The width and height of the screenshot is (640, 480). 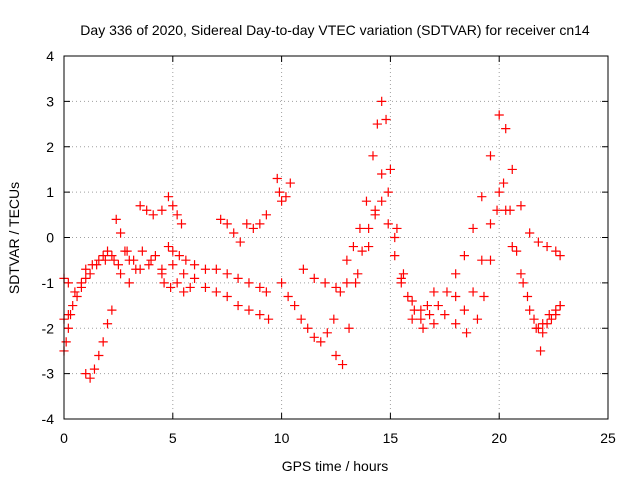 I want to click on x-axis-label: GPS time / hours, so click(x=335, y=466).